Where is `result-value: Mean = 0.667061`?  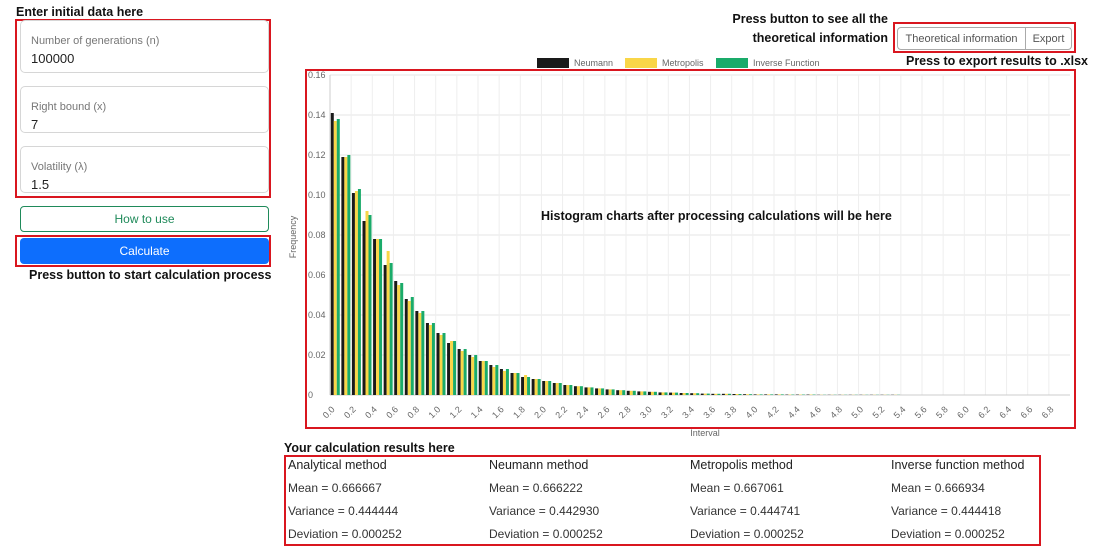 result-value: Mean = 0.667061 is located at coordinates (737, 488).